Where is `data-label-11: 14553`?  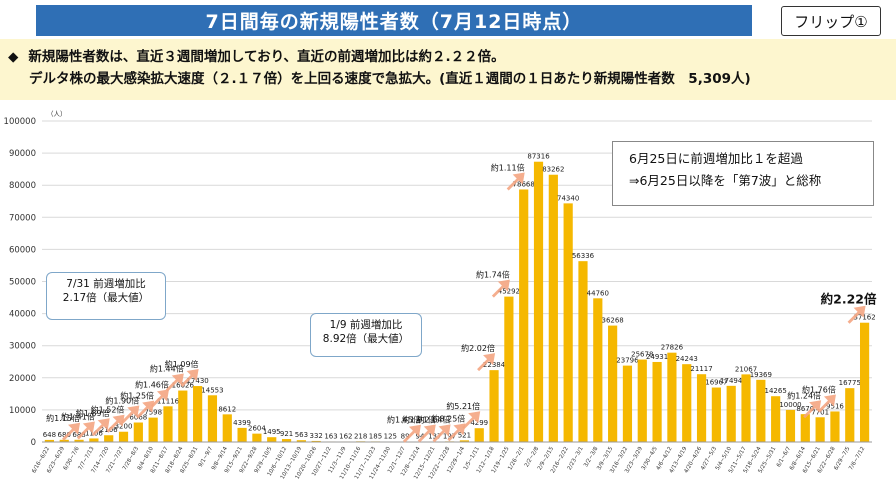
data-label-11: 14553 is located at coordinates (212, 390).